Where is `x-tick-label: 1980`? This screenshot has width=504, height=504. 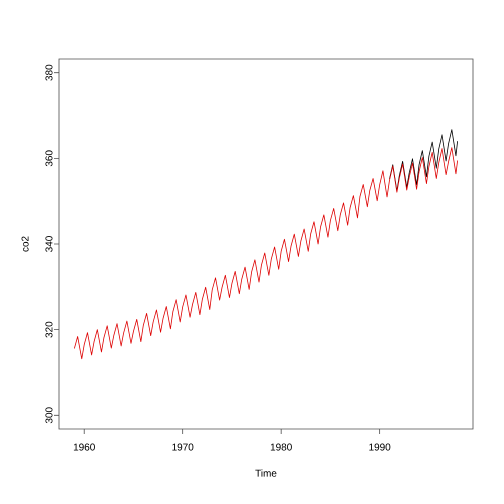
x-tick-label: 1980 is located at coordinates (281, 447).